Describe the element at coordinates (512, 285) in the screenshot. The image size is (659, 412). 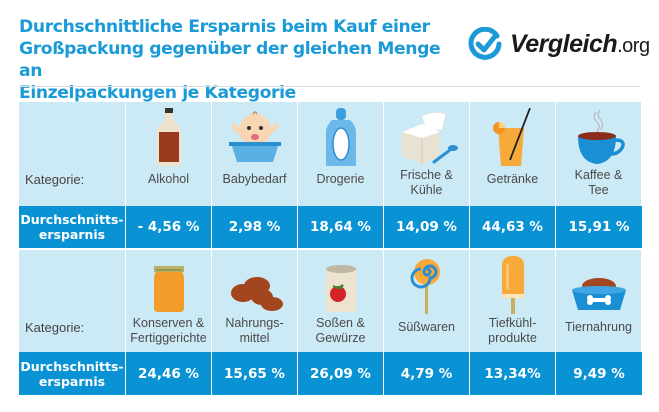
I see `popsicle-icon` at that location.